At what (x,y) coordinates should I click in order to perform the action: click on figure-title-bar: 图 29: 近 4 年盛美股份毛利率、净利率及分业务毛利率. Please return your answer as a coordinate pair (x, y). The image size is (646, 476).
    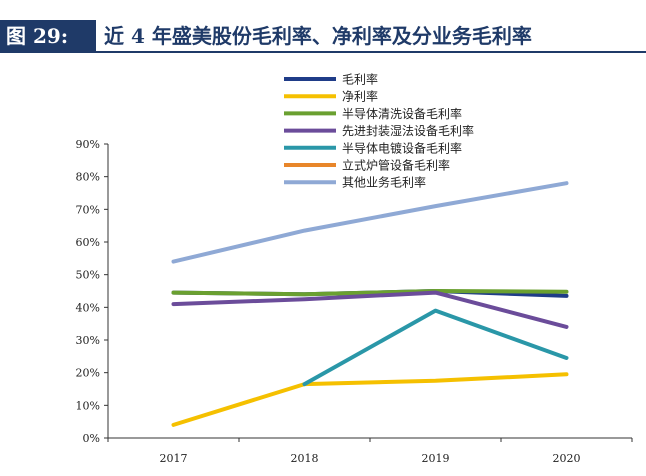
    Looking at the image, I should click on (323, 26).